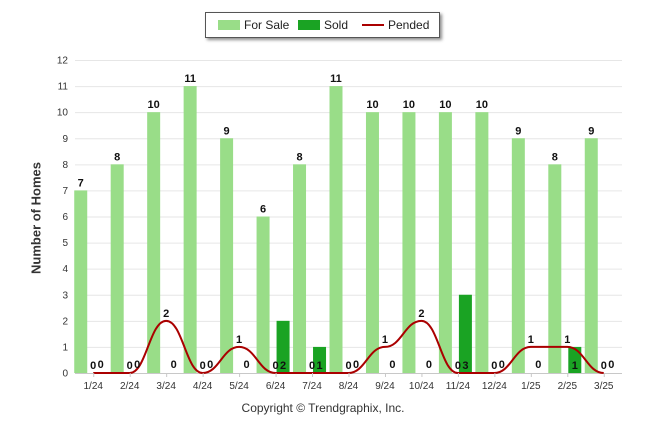  Describe the element at coordinates (81, 183) in the screenshot. I see `for-sale-data-label: 7` at that location.